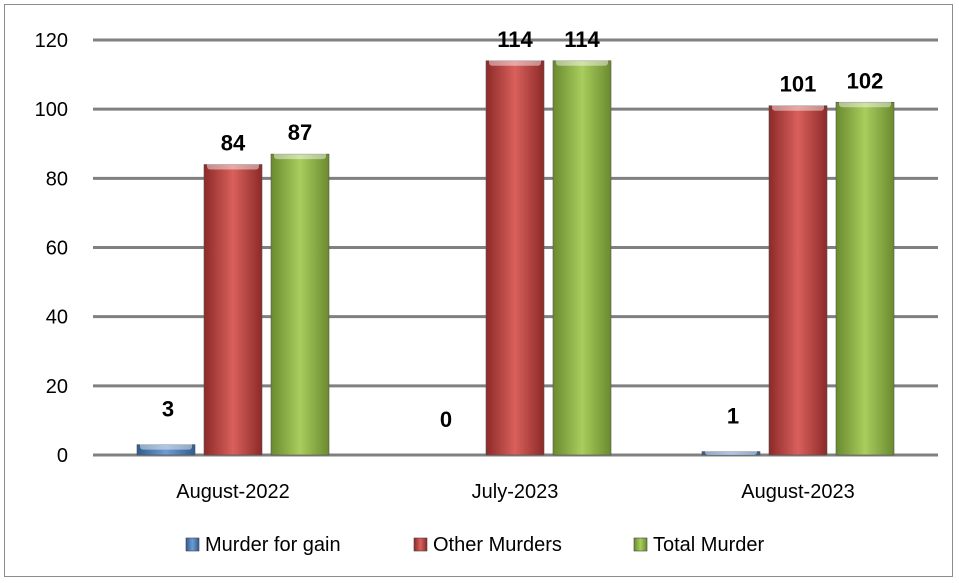 This screenshot has height=583, width=959. What do you see at coordinates (273, 545) in the screenshot?
I see `legend-label: Murder for gain` at bounding box center [273, 545].